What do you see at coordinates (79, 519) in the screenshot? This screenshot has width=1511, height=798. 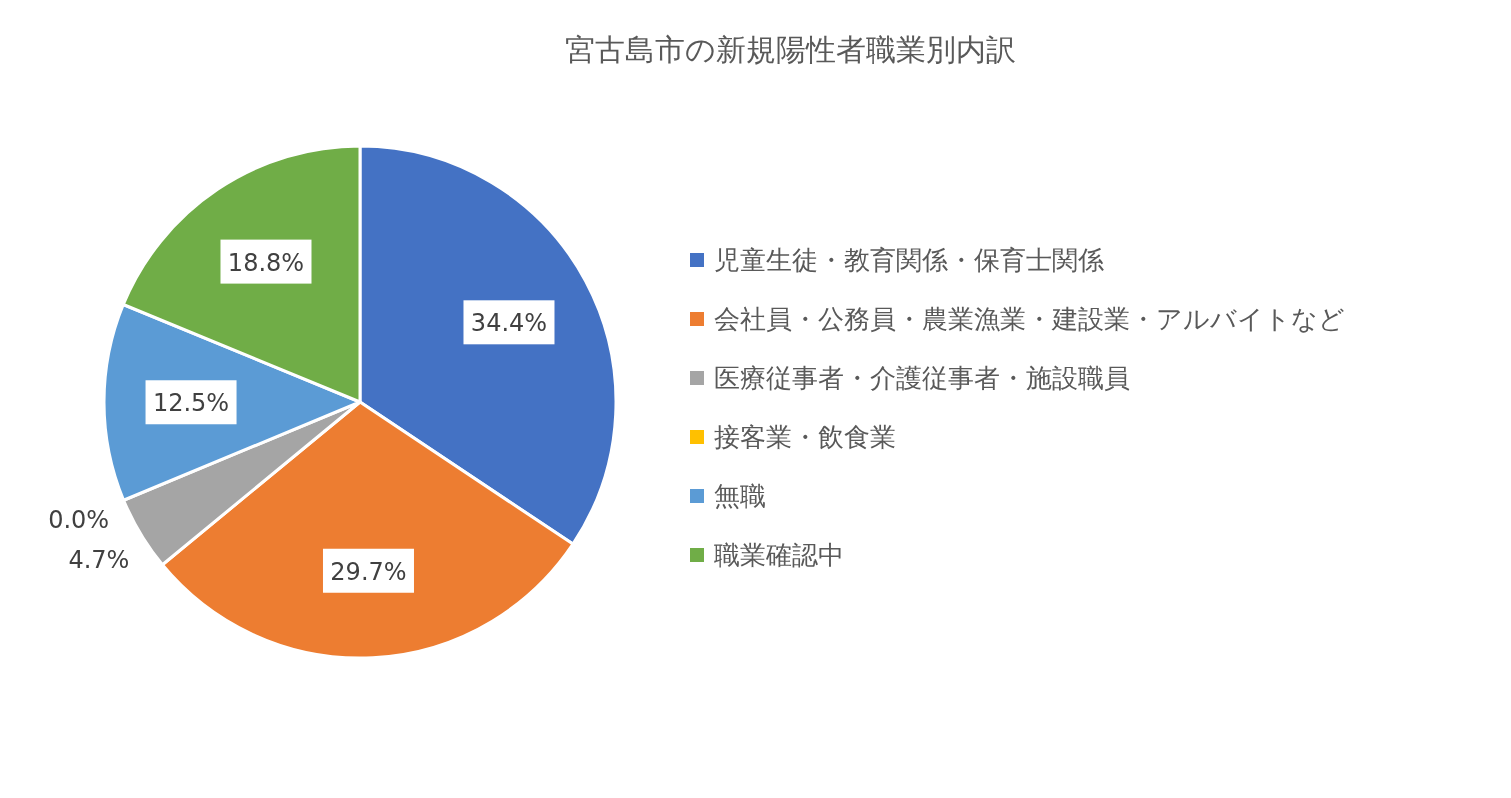 I see `text: 0.0%` at bounding box center [79, 519].